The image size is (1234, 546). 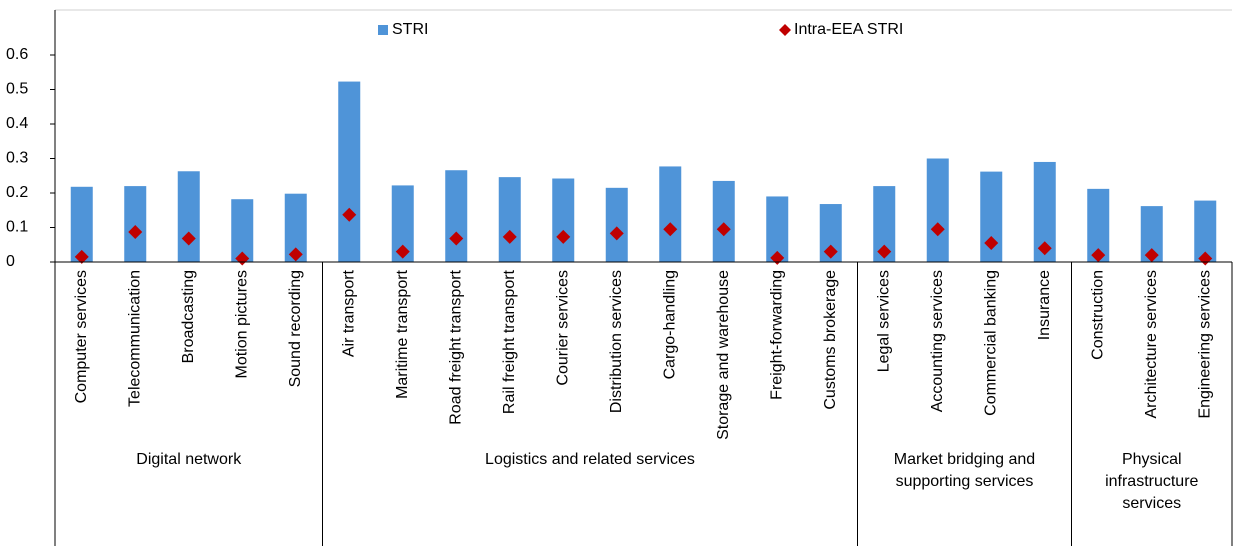 What do you see at coordinates (17, 227) in the screenshot?
I see `y-tick-label: 0.1` at bounding box center [17, 227].